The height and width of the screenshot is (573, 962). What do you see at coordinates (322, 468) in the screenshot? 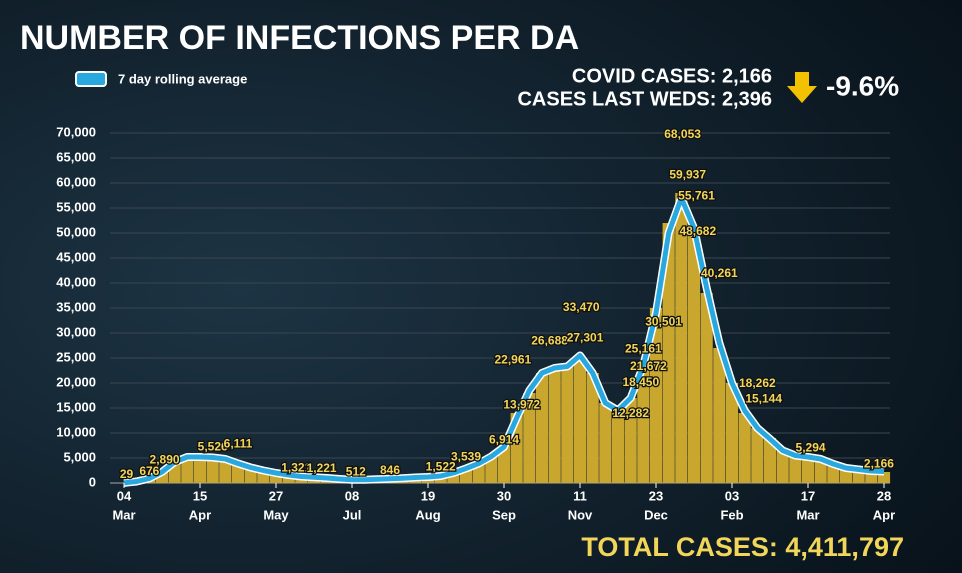
I see `data-label: 1,221` at bounding box center [322, 468].